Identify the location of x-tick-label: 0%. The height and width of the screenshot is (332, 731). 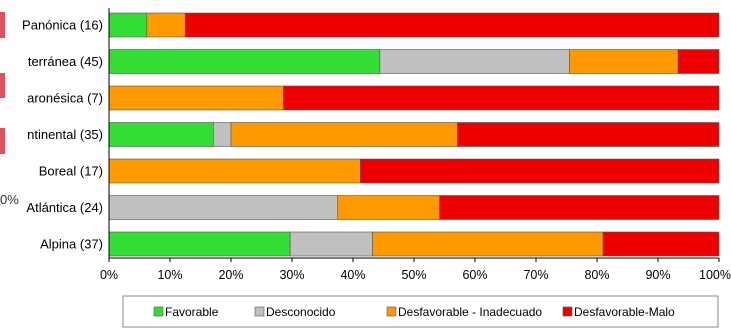
(109, 275).